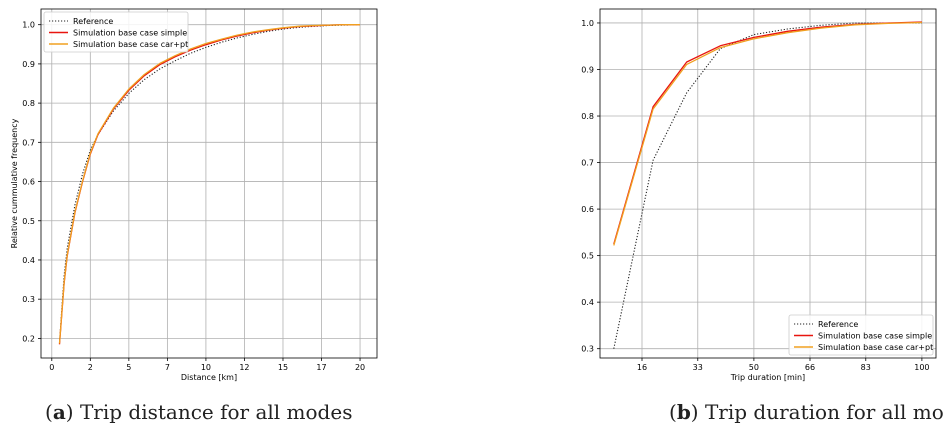 The height and width of the screenshot is (435, 943). Describe the element at coordinates (642, 367) in the screenshot. I see `x-tick-label: 16` at that location.